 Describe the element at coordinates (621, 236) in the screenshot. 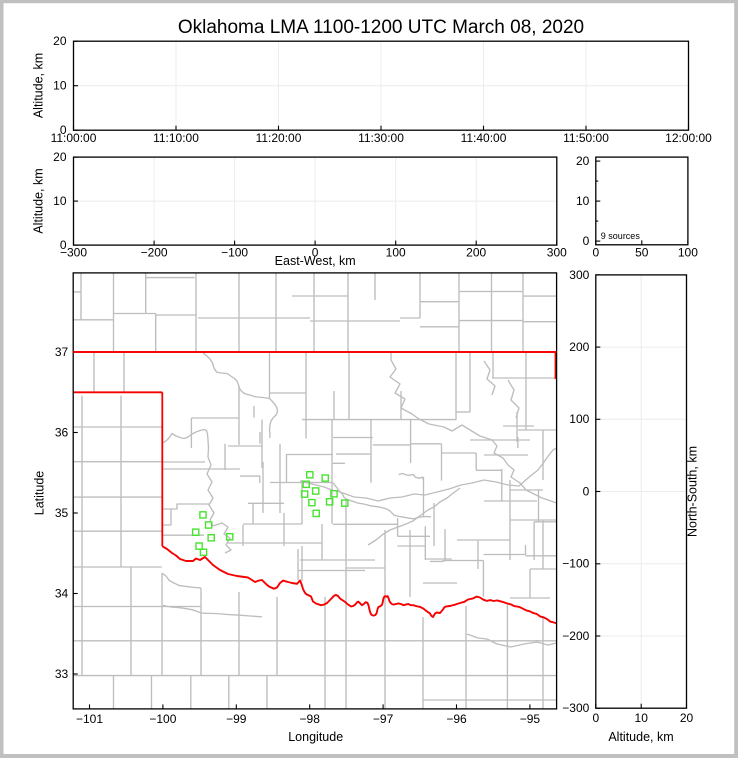

I see `svg-text: 9 sources` at that location.